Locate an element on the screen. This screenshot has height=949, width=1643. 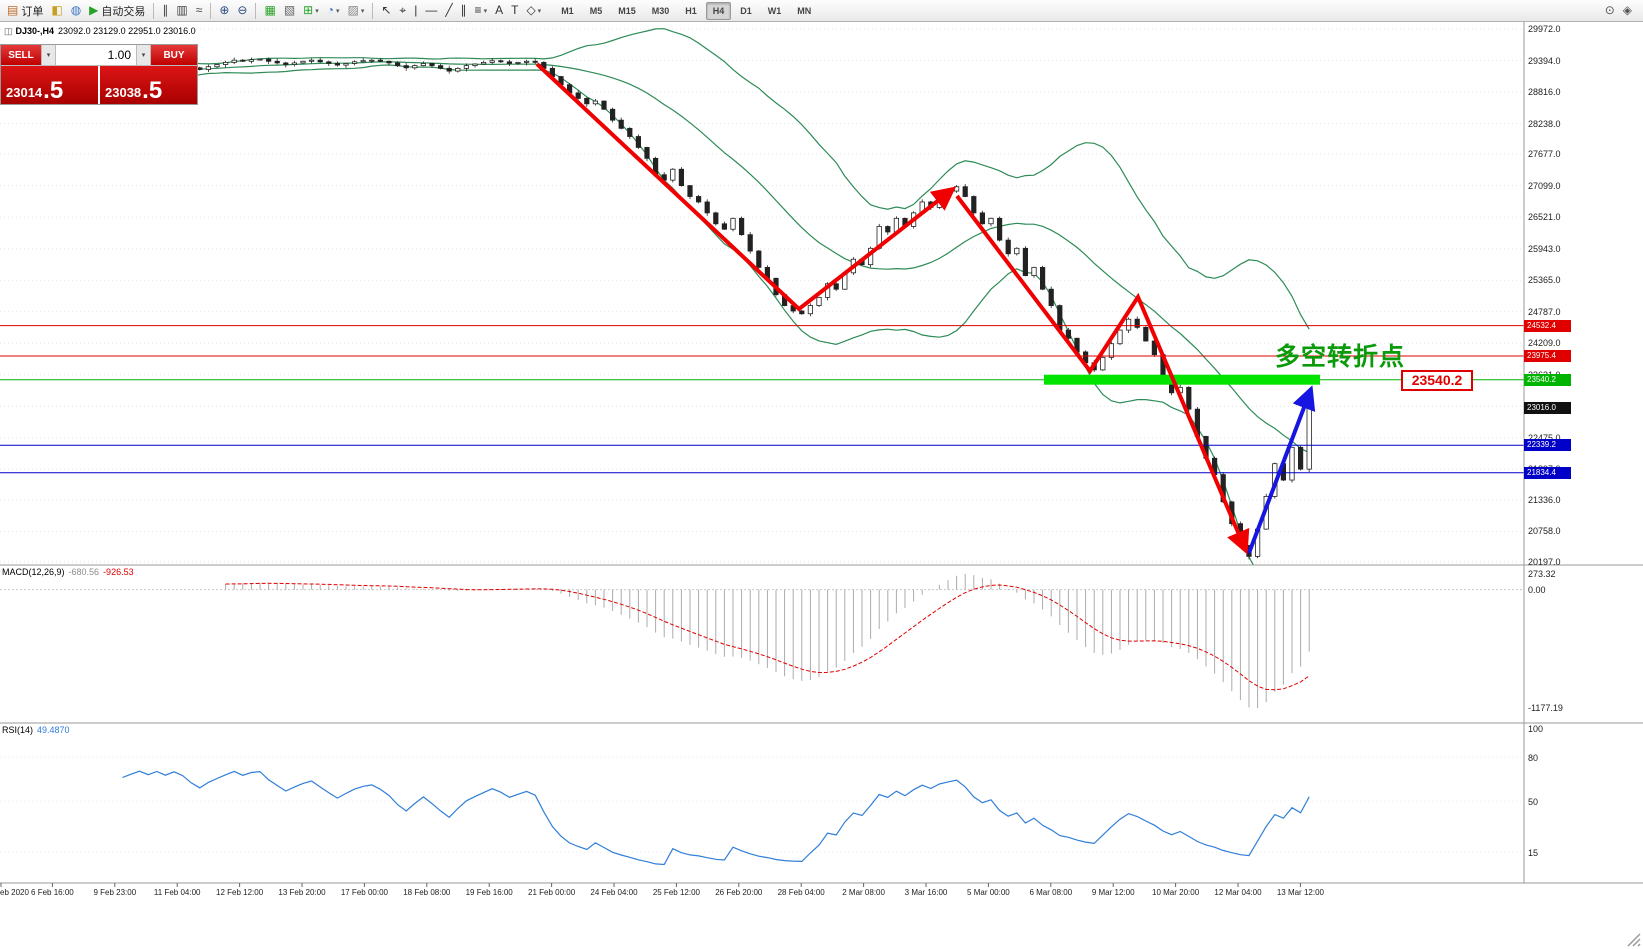
new-order-glyph: ▤ is located at coordinates (13, 10).